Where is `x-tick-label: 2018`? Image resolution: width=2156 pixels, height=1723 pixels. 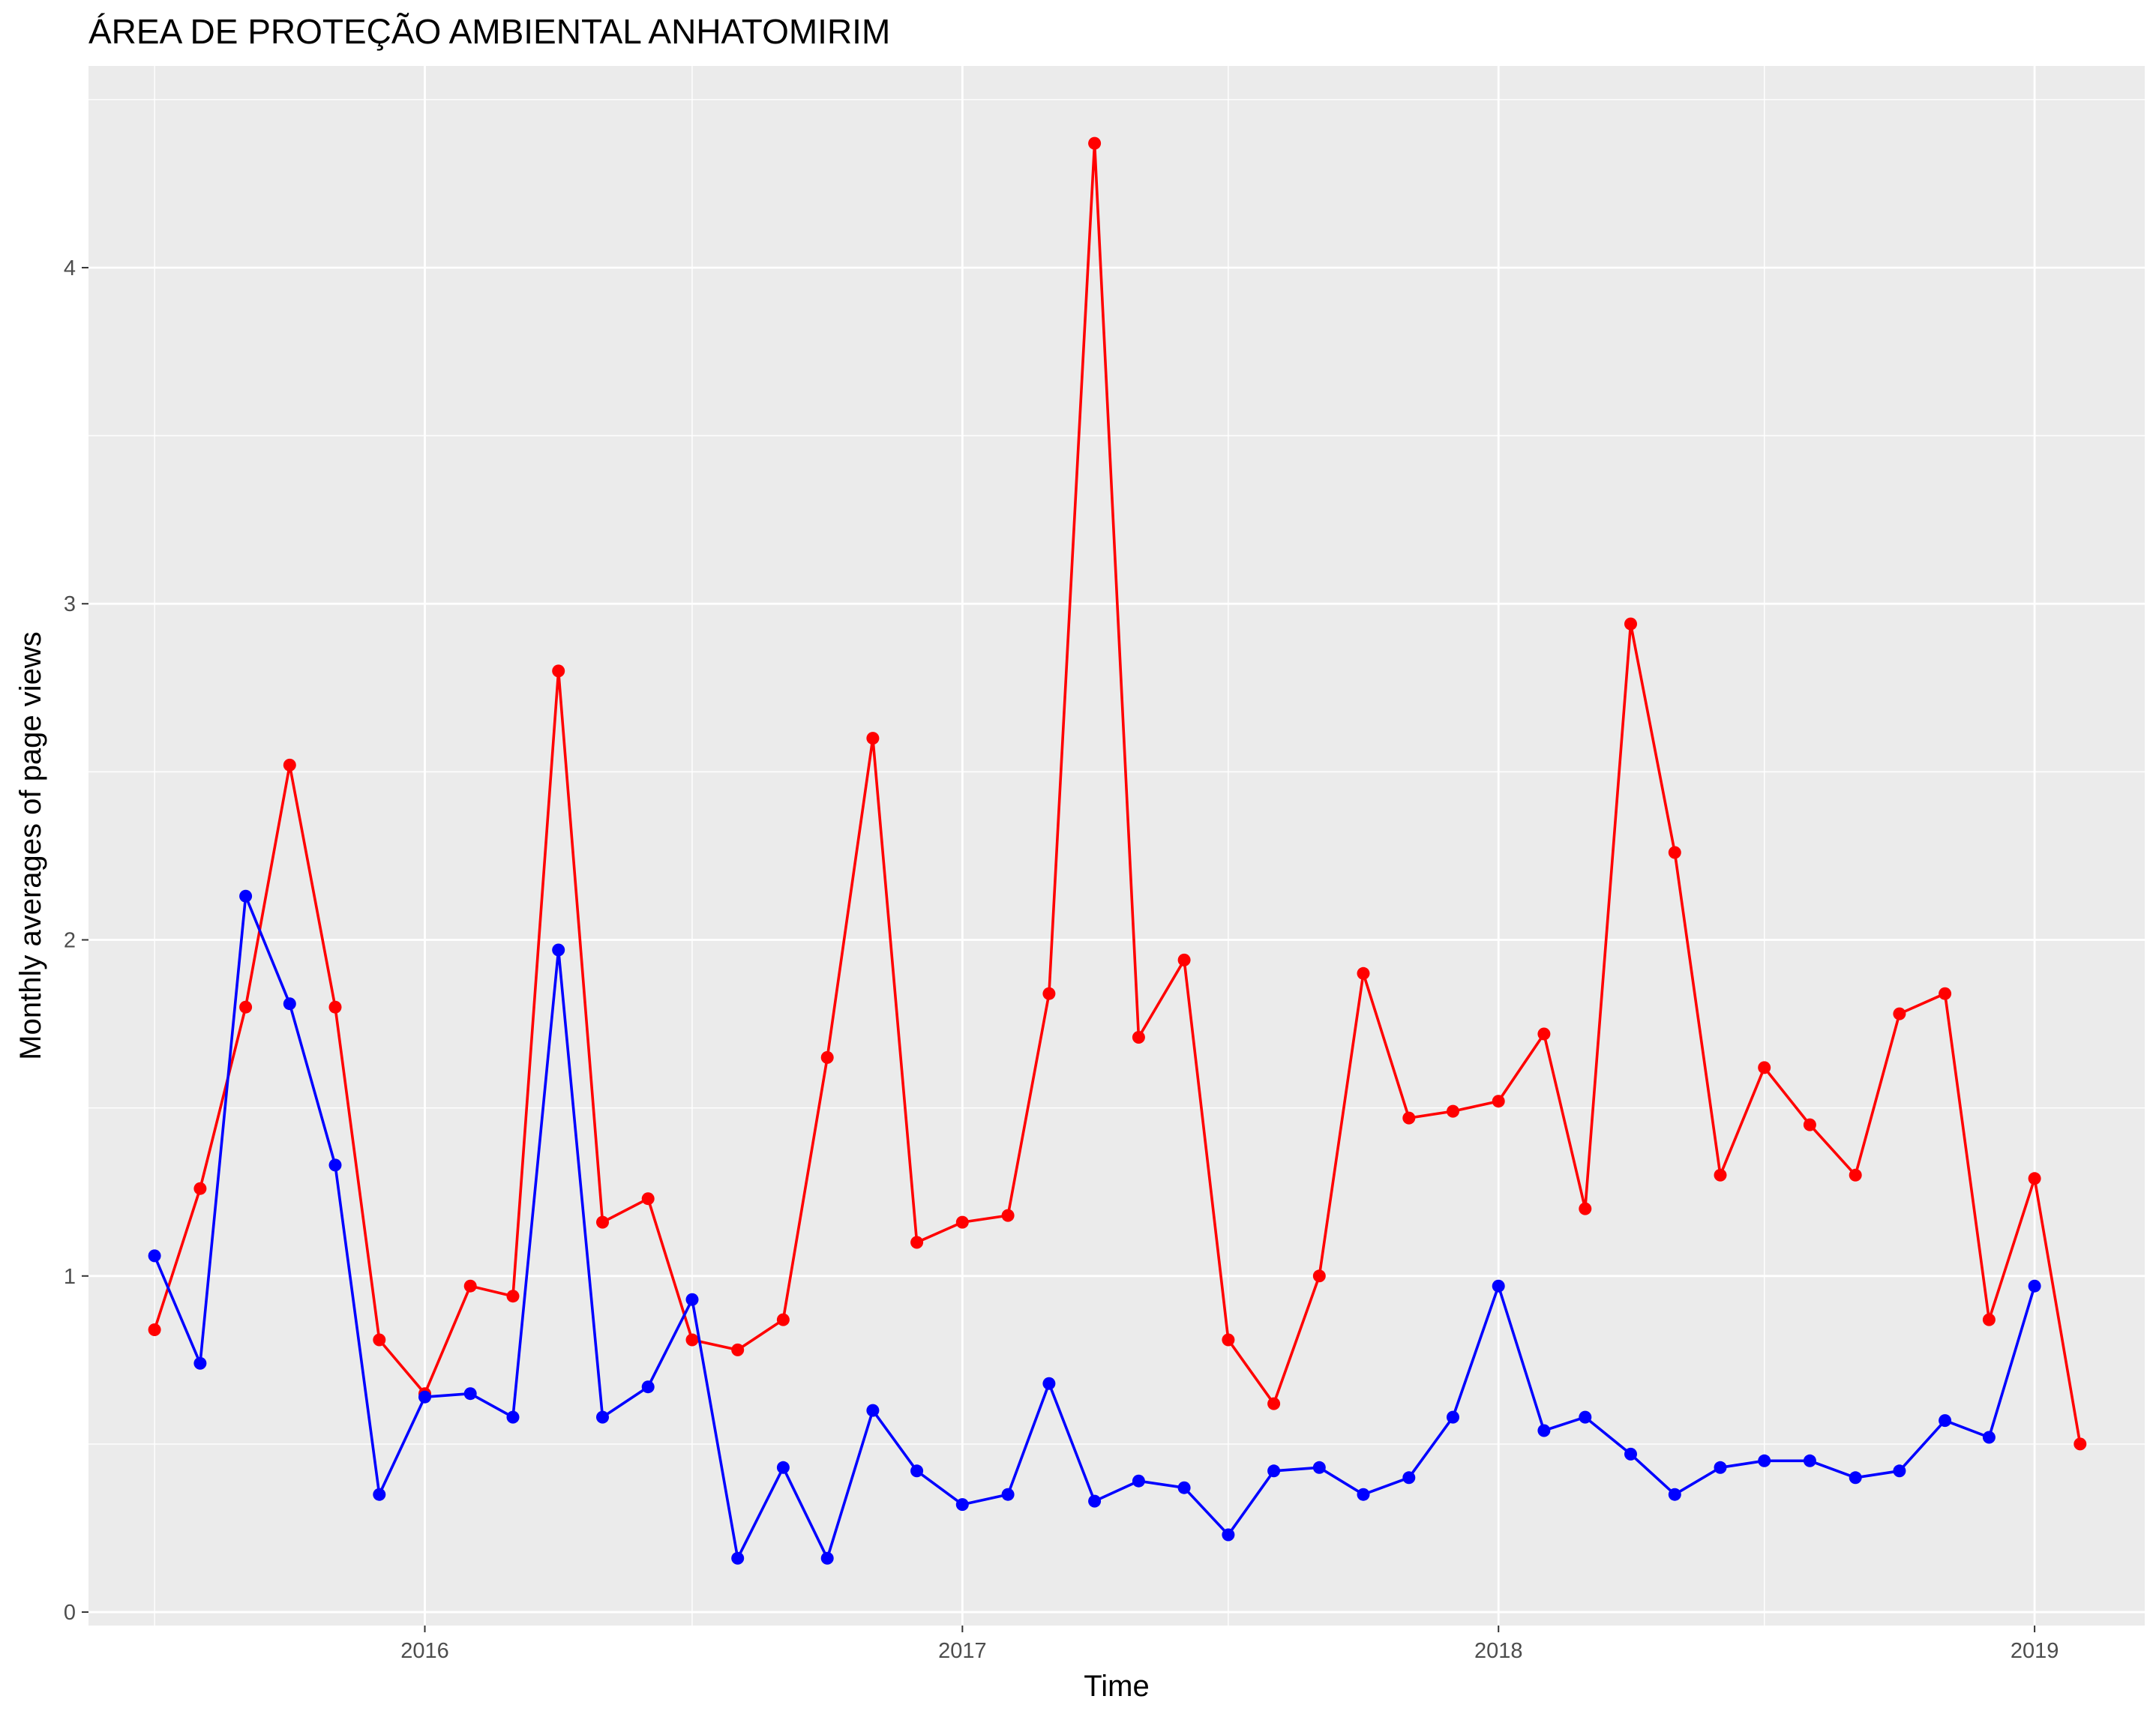
x-tick-label: 2018 is located at coordinates (1498, 1651).